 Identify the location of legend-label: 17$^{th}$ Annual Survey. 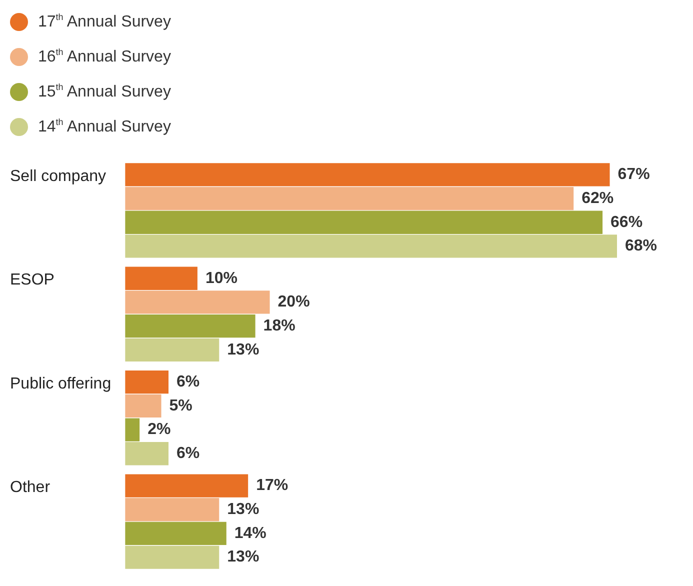
(104, 22).